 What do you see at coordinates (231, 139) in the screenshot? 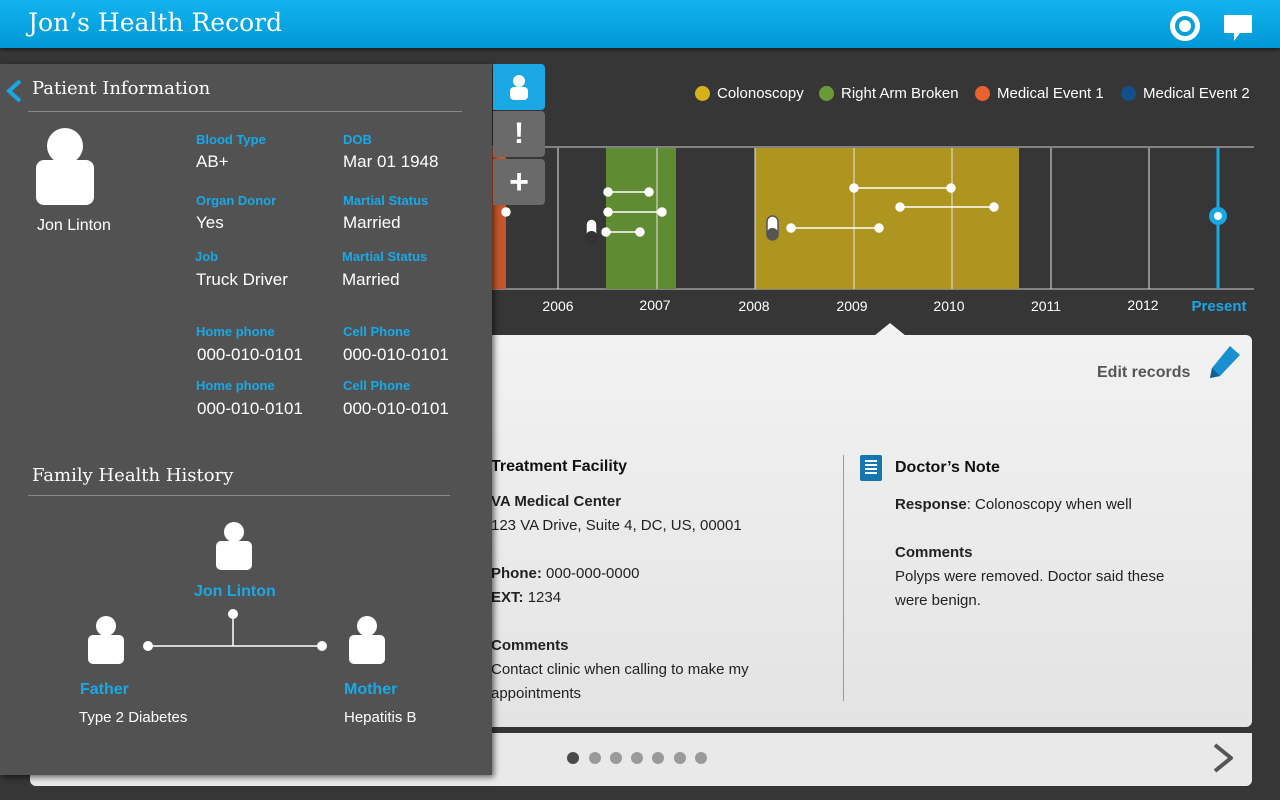
I see `blood-type-label: Blood Type` at bounding box center [231, 139].